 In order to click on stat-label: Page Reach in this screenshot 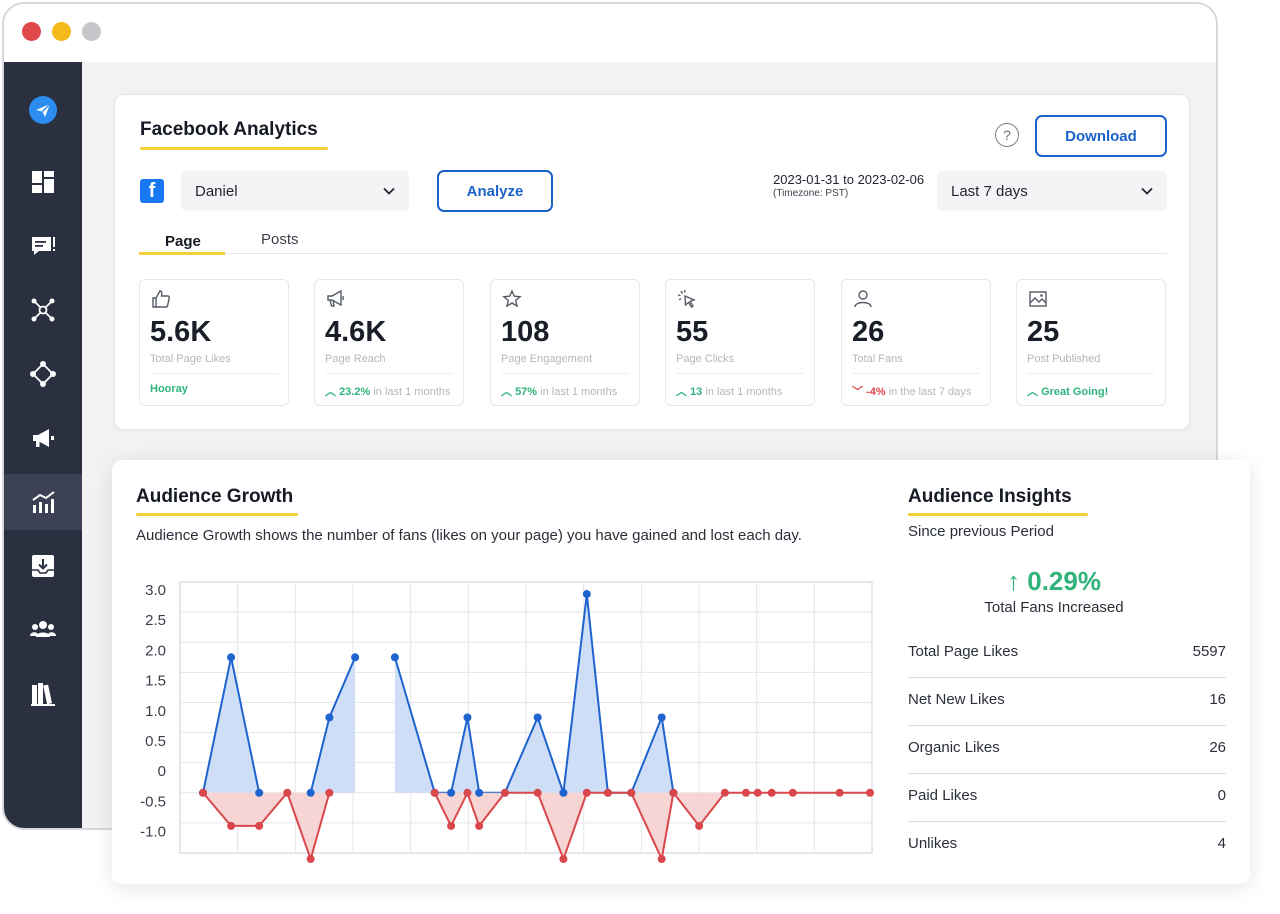, I will do `click(355, 359)`.